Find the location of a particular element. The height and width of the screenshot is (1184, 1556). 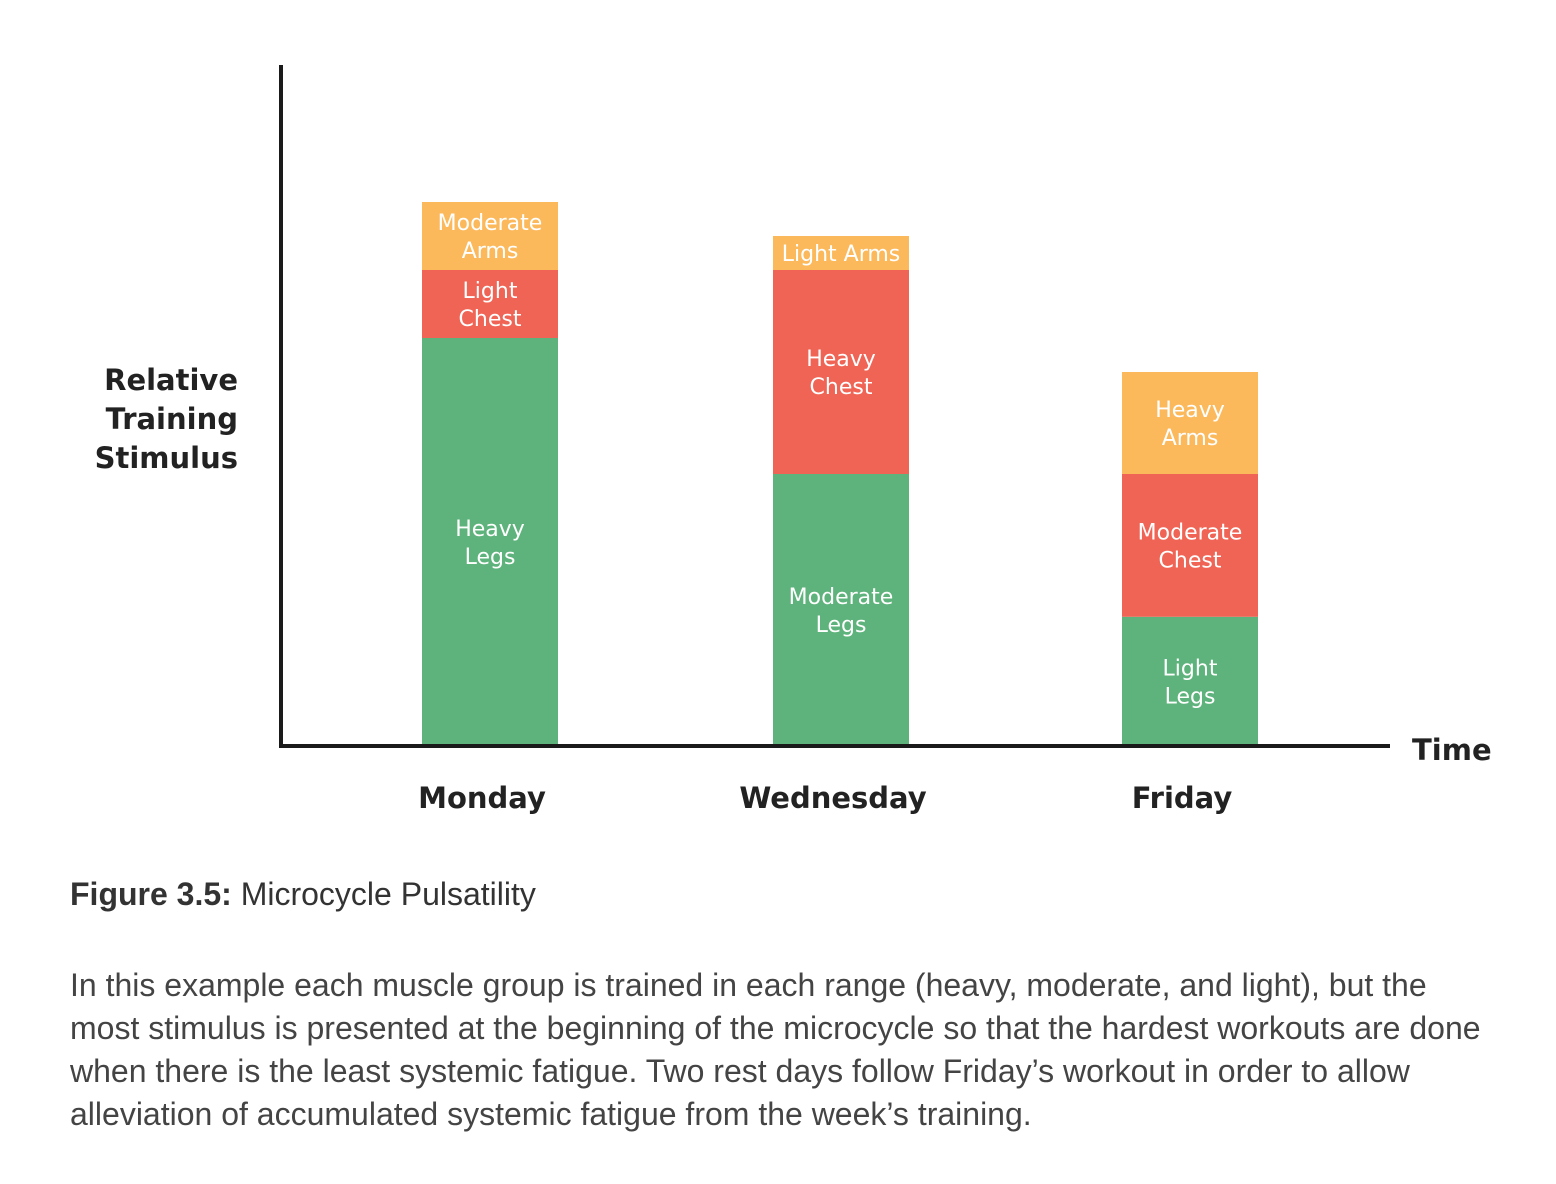

category-label-wednesday: Wednesday is located at coordinates (832, 798).